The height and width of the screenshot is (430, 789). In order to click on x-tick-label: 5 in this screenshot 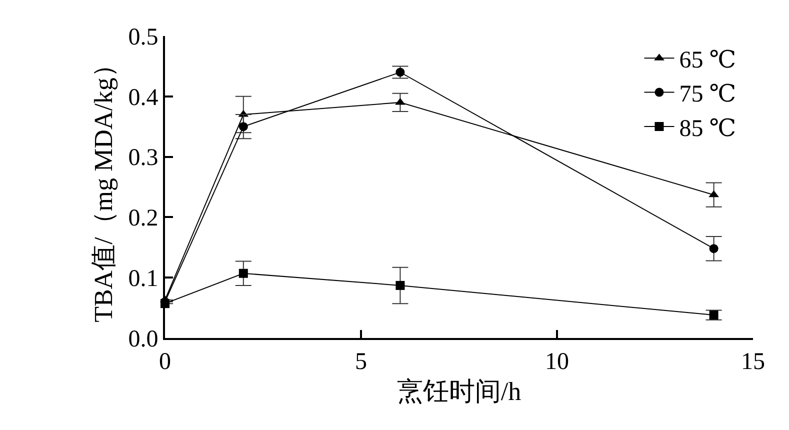, I will do `click(361, 361)`.